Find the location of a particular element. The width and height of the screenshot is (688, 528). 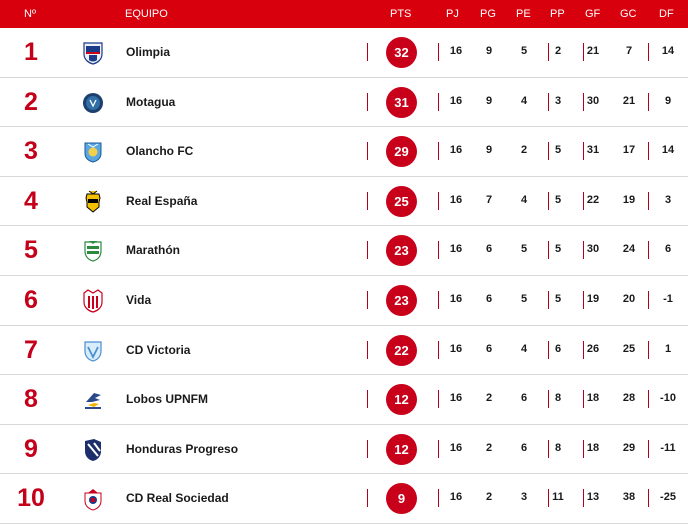

vida-crest-icon is located at coordinates (93, 301).